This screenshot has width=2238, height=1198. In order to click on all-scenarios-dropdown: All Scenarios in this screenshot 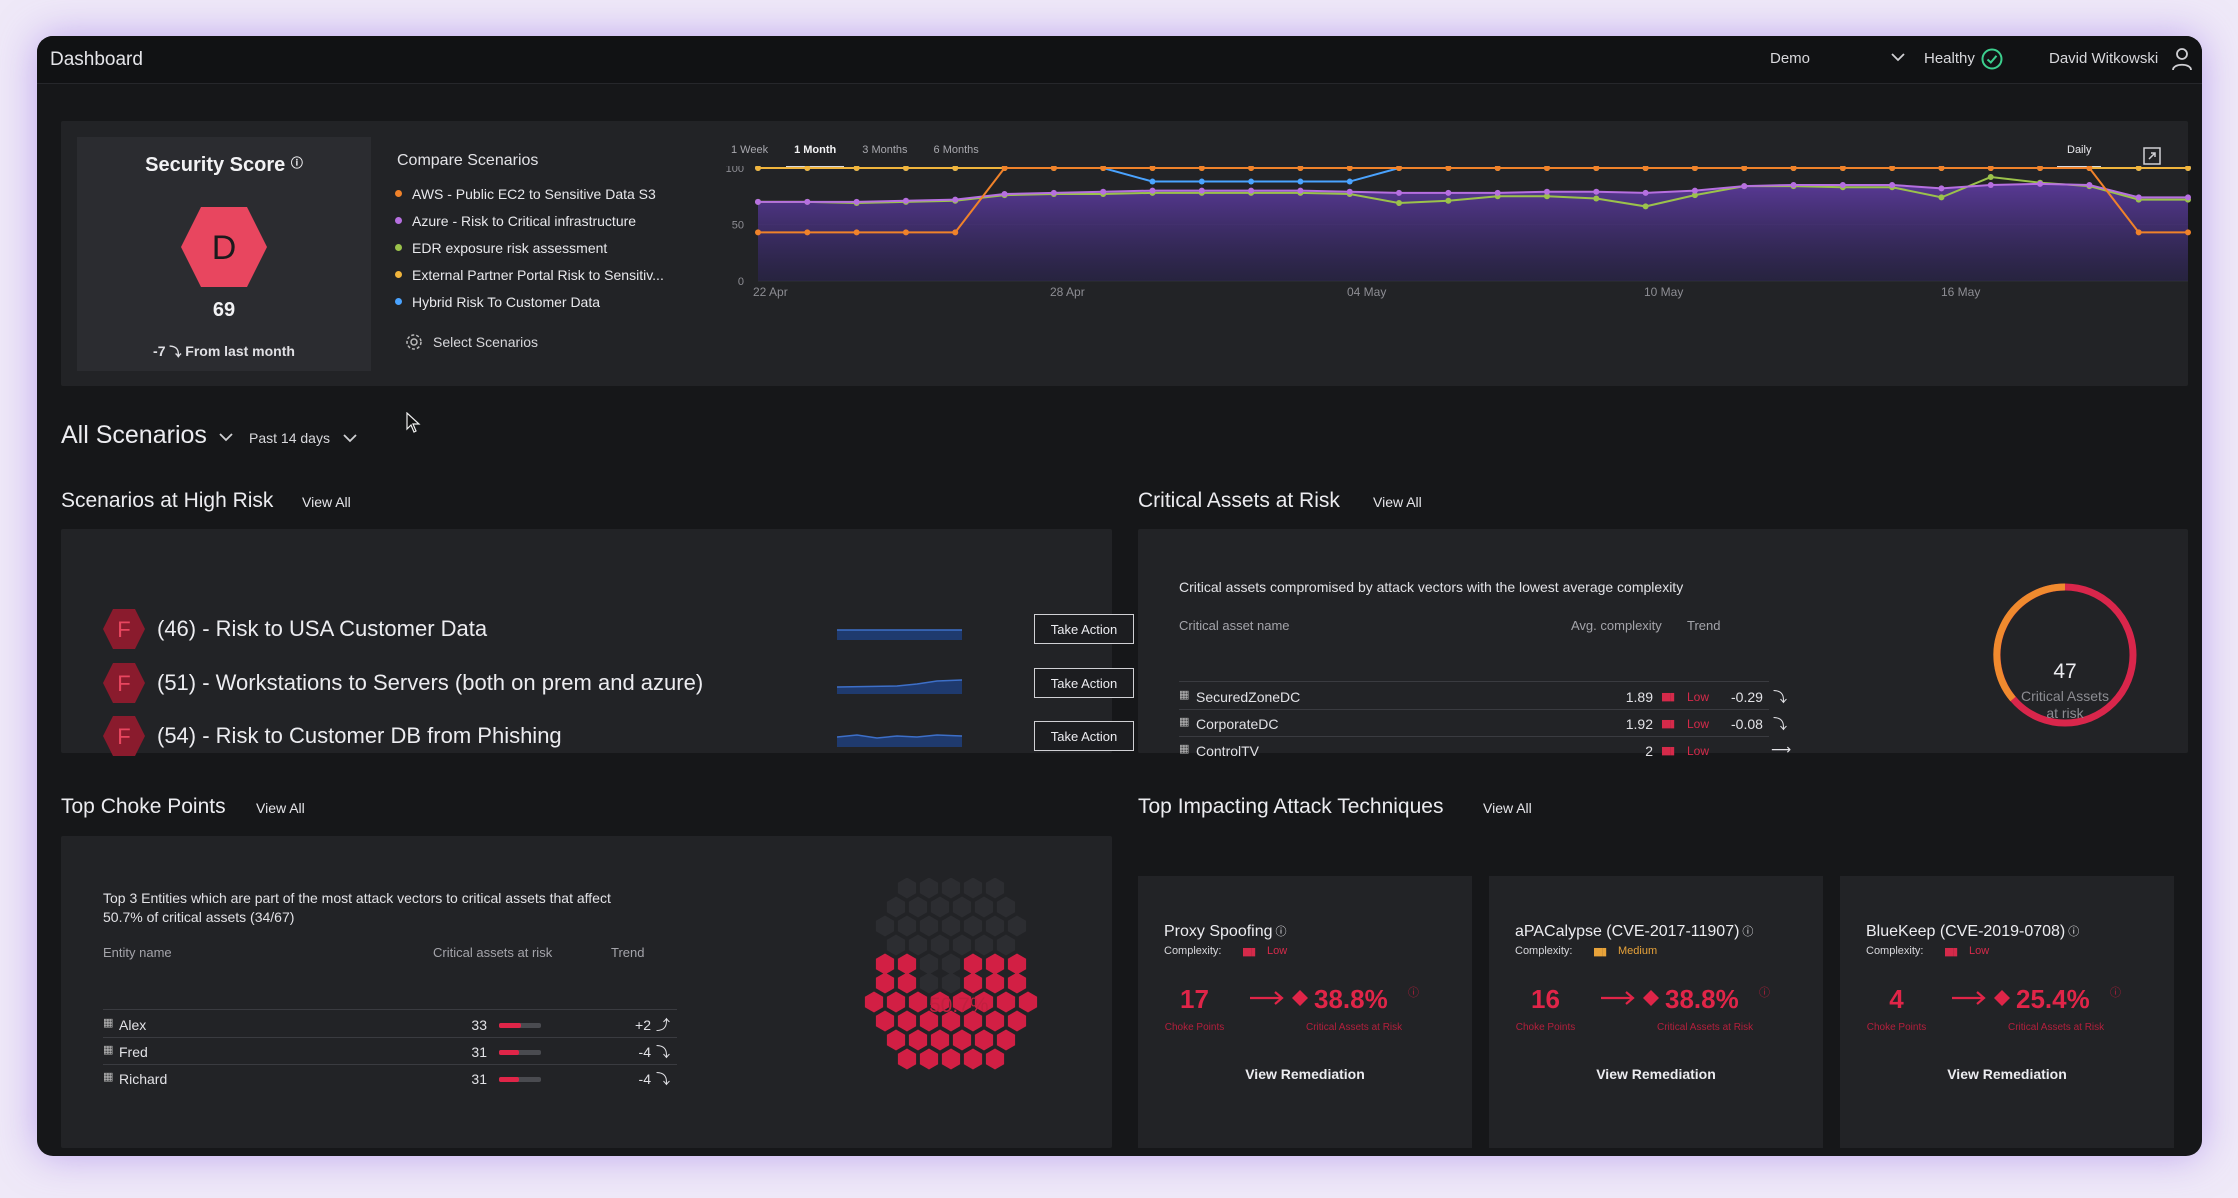, I will do `click(134, 435)`.